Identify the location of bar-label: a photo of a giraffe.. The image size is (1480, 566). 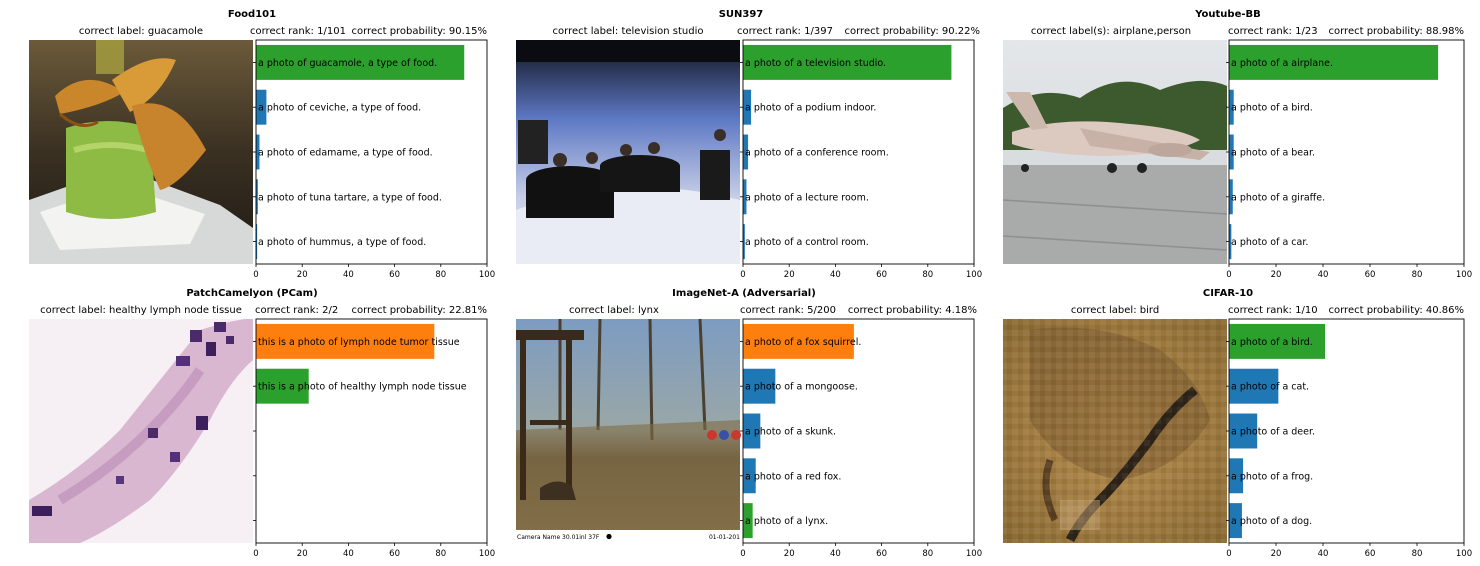
(1278, 197).